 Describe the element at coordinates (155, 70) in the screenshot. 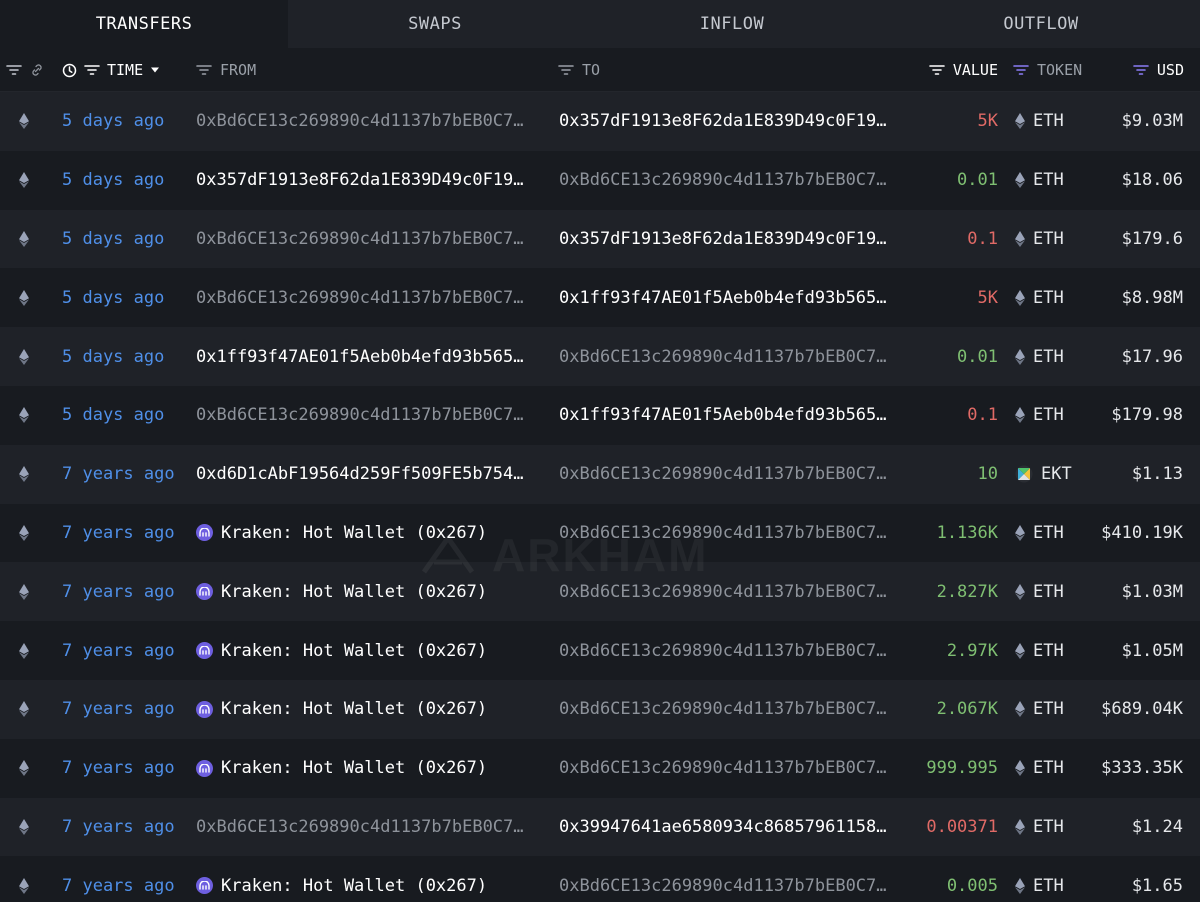

I see `sort-down-icon` at that location.